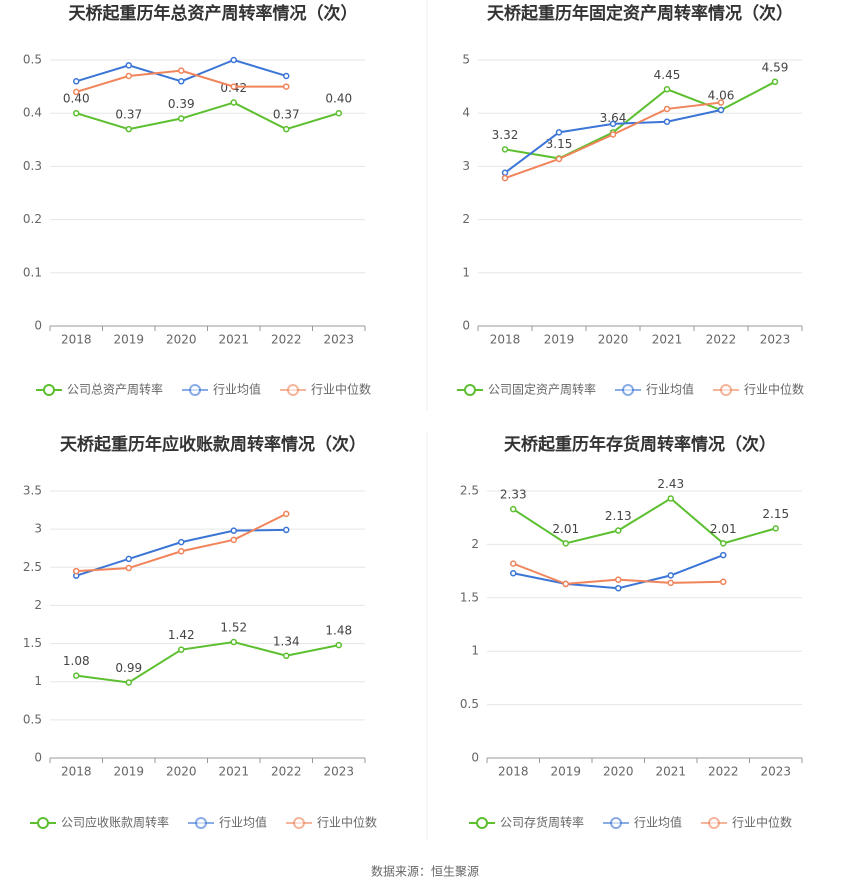 The height and width of the screenshot is (890, 850). What do you see at coordinates (542, 389) in the screenshot?
I see `legend-label: 公司固定资产周转率` at bounding box center [542, 389].